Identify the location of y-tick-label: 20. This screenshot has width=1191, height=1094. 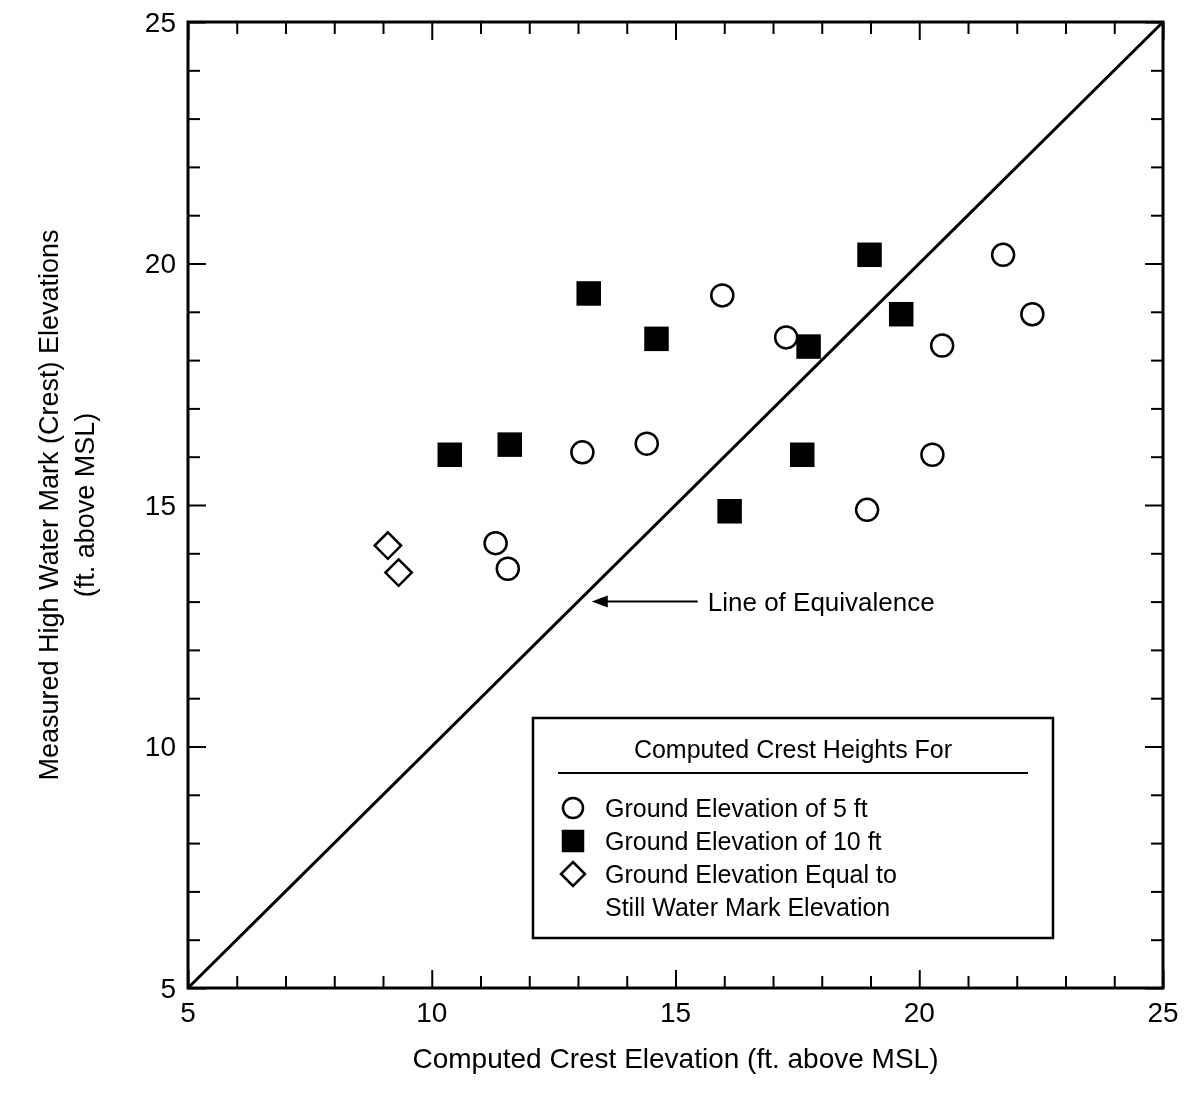
(160, 264).